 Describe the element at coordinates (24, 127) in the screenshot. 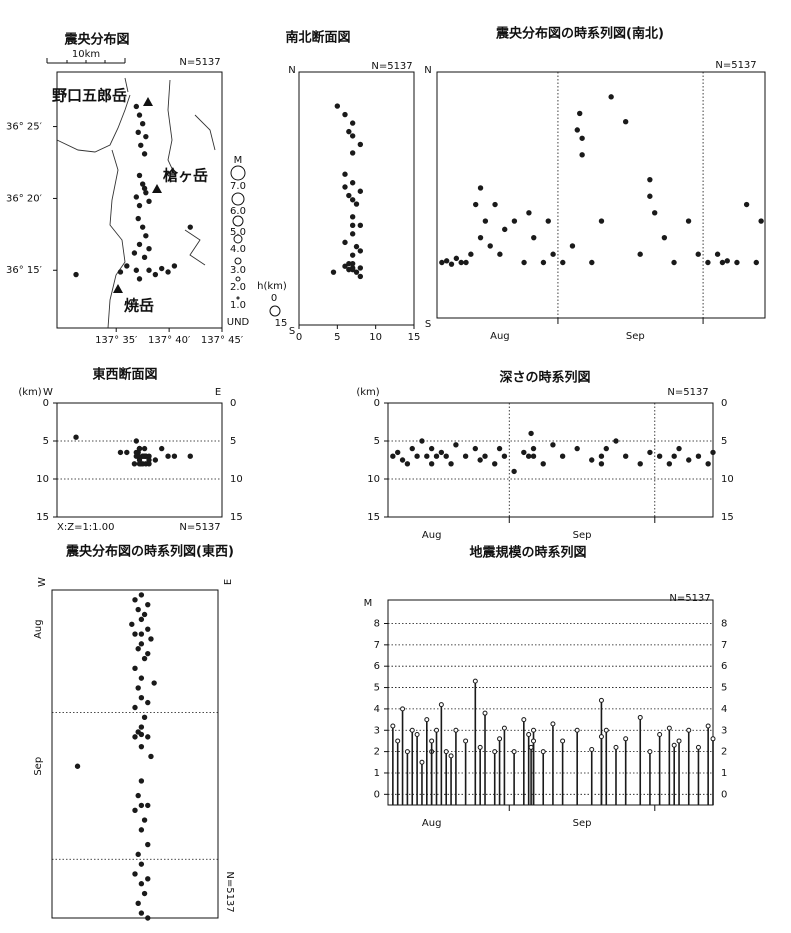

I see `y-tick-label: 36° 25′` at that location.